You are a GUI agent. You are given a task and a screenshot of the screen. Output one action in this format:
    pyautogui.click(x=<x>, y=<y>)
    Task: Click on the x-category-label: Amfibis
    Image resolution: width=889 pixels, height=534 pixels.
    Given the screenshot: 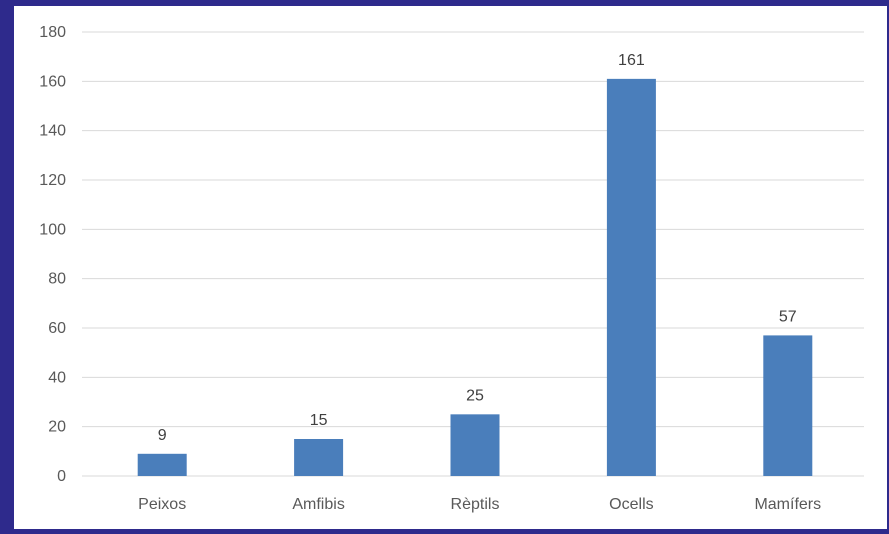 What is the action you would take?
    pyautogui.click(x=318, y=504)
    